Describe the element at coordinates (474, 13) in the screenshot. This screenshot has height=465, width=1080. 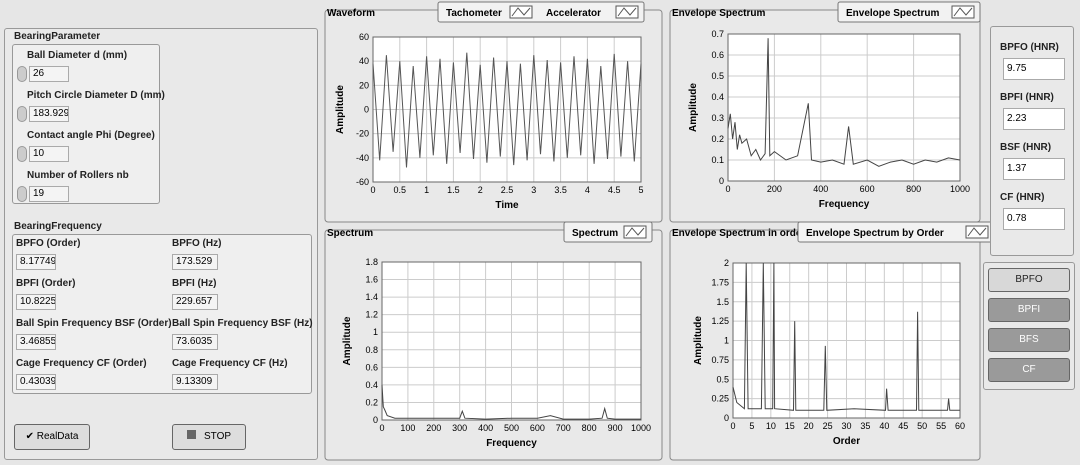
I see `legend-label: Tachometer` at that location.